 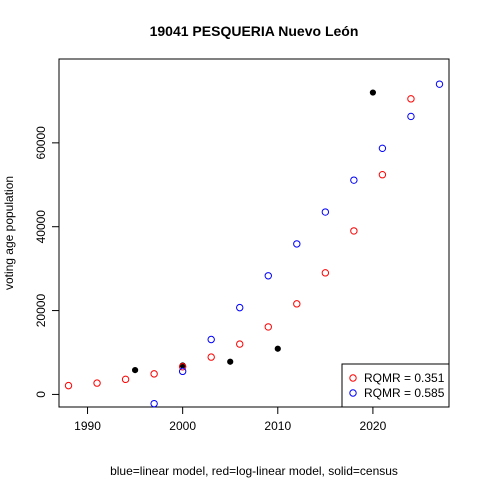 I want to click on x-tick-label: 2010, so click(x=277, y=426).